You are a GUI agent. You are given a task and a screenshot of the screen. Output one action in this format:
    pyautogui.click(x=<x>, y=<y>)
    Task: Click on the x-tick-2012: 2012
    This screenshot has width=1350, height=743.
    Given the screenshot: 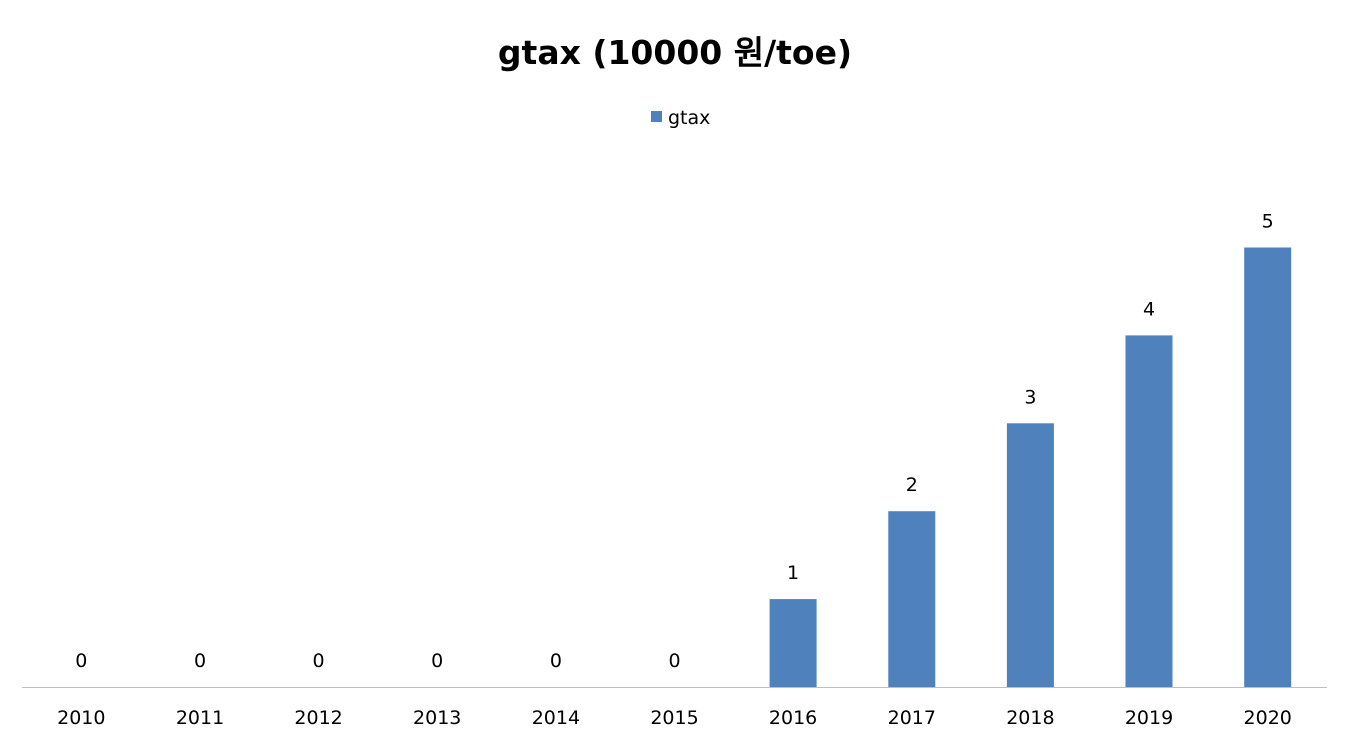 What is the action you would take?
    pyautogui.click(x=318, y=718)
    